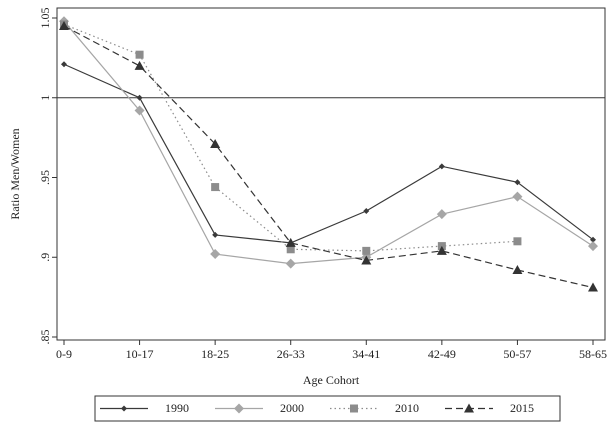  What do you see at coordinates (45, 98) in the screenshot?
I see `y-tick-label: 1` at bounding box center [45, 98].